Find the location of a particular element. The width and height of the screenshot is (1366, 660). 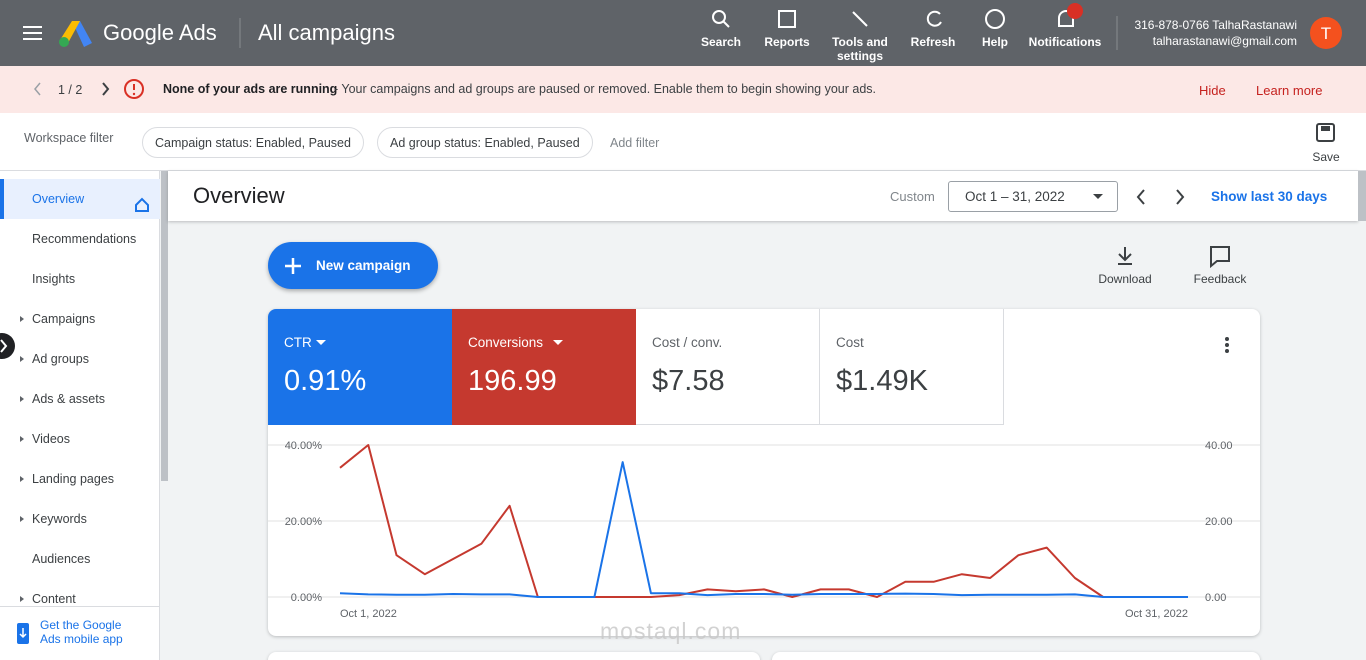

nav-item: Refresh is located at coordinates (933, 42).